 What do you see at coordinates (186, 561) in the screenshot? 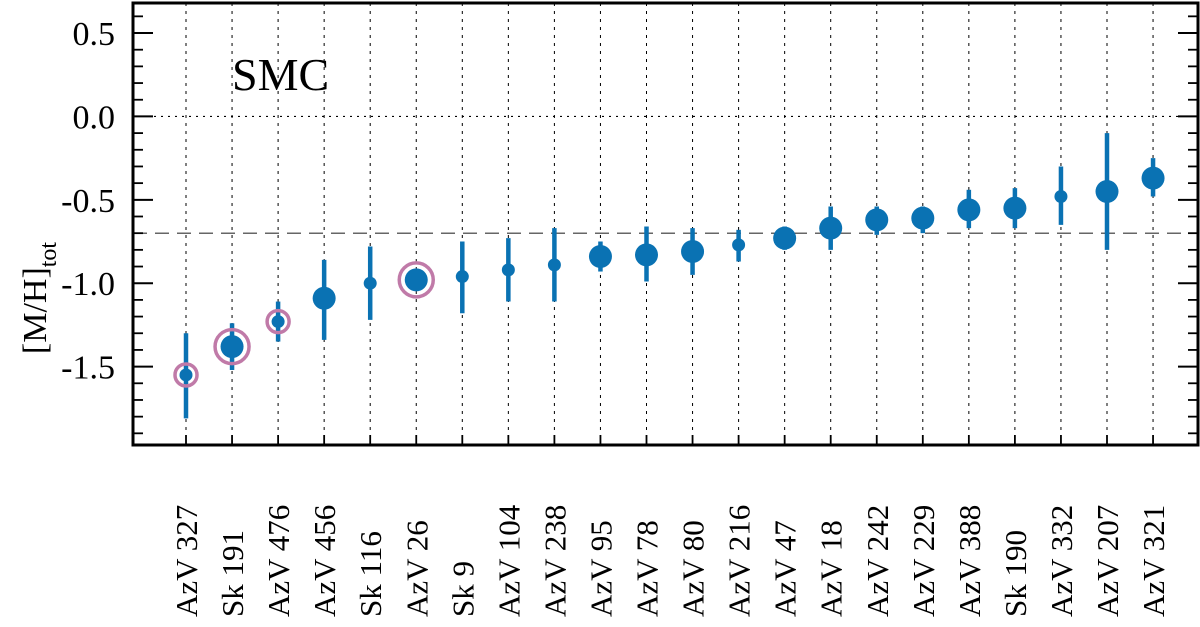
I see `category-label-0: AzV 327` at bounding box center [186, 561].